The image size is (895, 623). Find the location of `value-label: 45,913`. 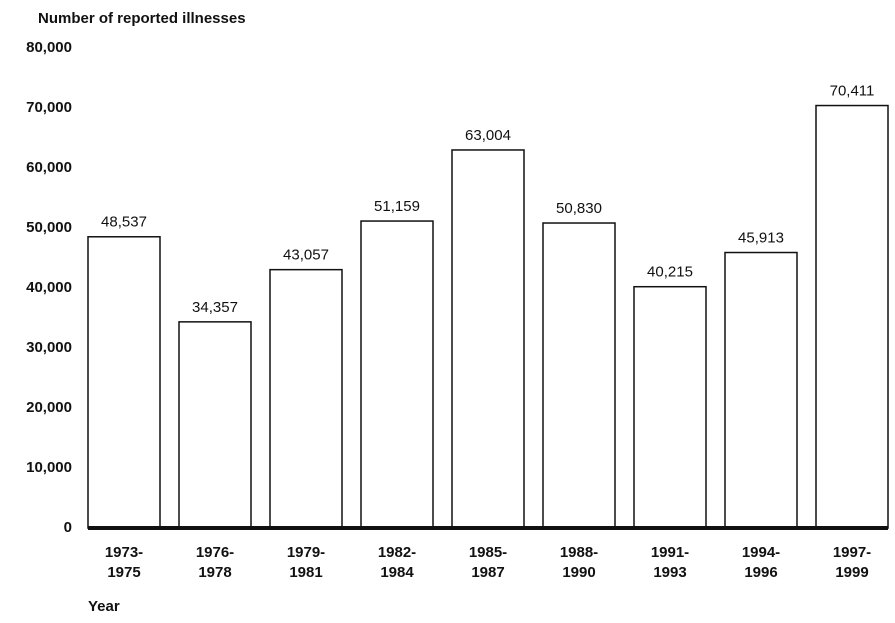

value-label: 45,913 is located at coordinates (761, 237).